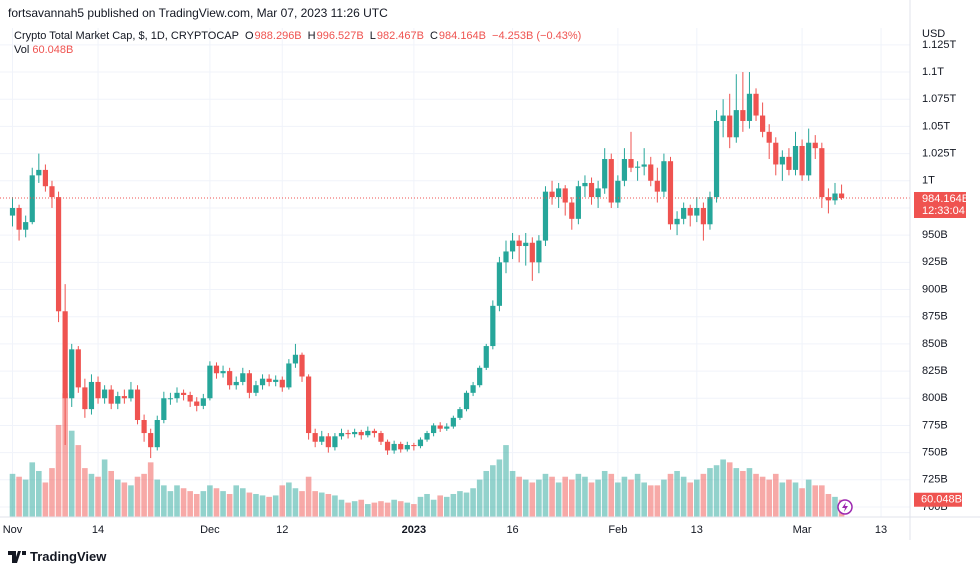 This screenshot has height=571, width=980. What do you see at coordinates (943, 211) in the screenshot?
I see `countdown: 12:33:04` at bounding box center [943, 211].